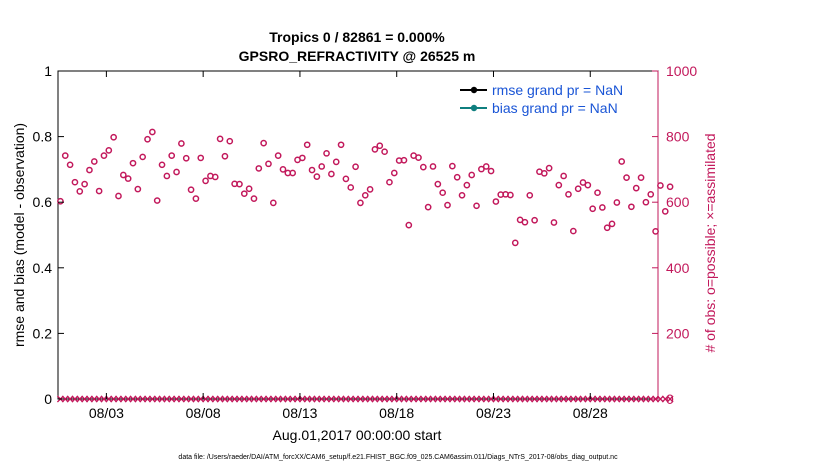 The image size is (830, 470). What do you see at coordinates (357, 37) in the screenshot?
I see `chart-title: Tropics 0 / 82861 = 0.000%` at bounding box center [357, 37].